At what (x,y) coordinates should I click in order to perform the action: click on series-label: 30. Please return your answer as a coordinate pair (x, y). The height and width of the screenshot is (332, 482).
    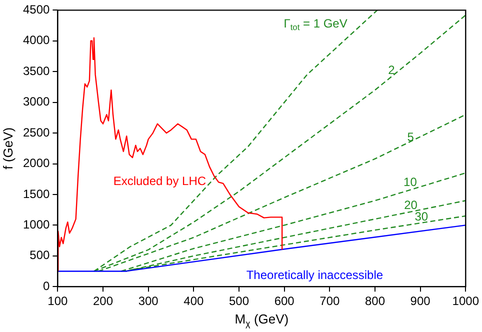
    Looking at the image, I should click on (421, 217).